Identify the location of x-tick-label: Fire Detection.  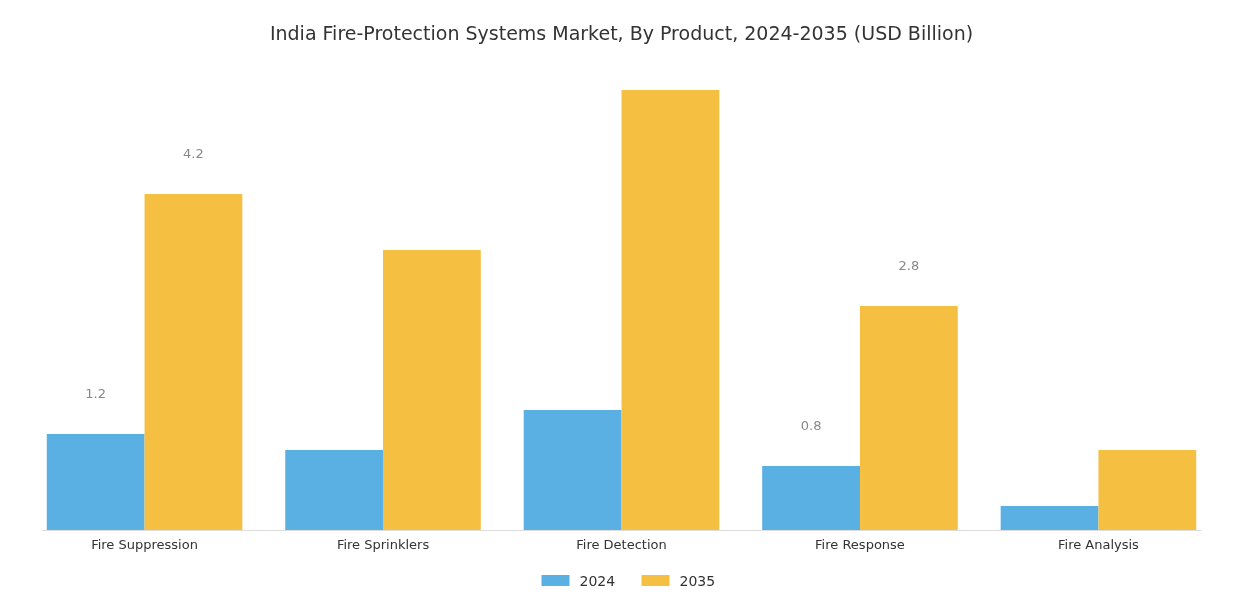
(621, 544).